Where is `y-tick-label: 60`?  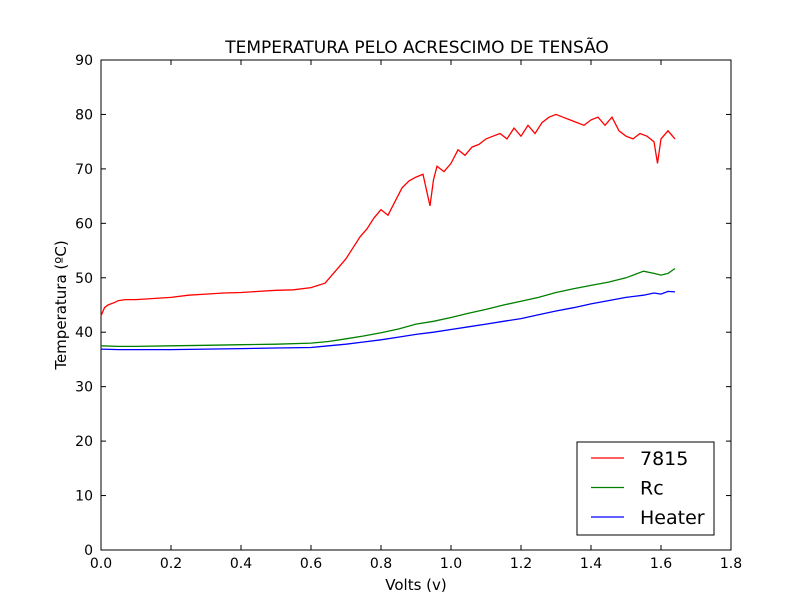
y-tick-label: 60 is located at coordinates (84, 224).